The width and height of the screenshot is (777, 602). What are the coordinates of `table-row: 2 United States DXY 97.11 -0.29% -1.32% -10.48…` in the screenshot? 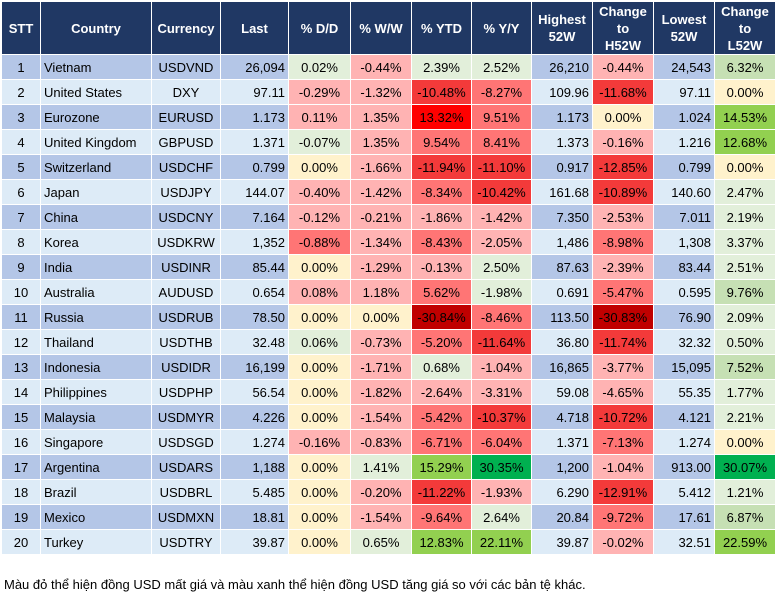 It's located at (388, 92).